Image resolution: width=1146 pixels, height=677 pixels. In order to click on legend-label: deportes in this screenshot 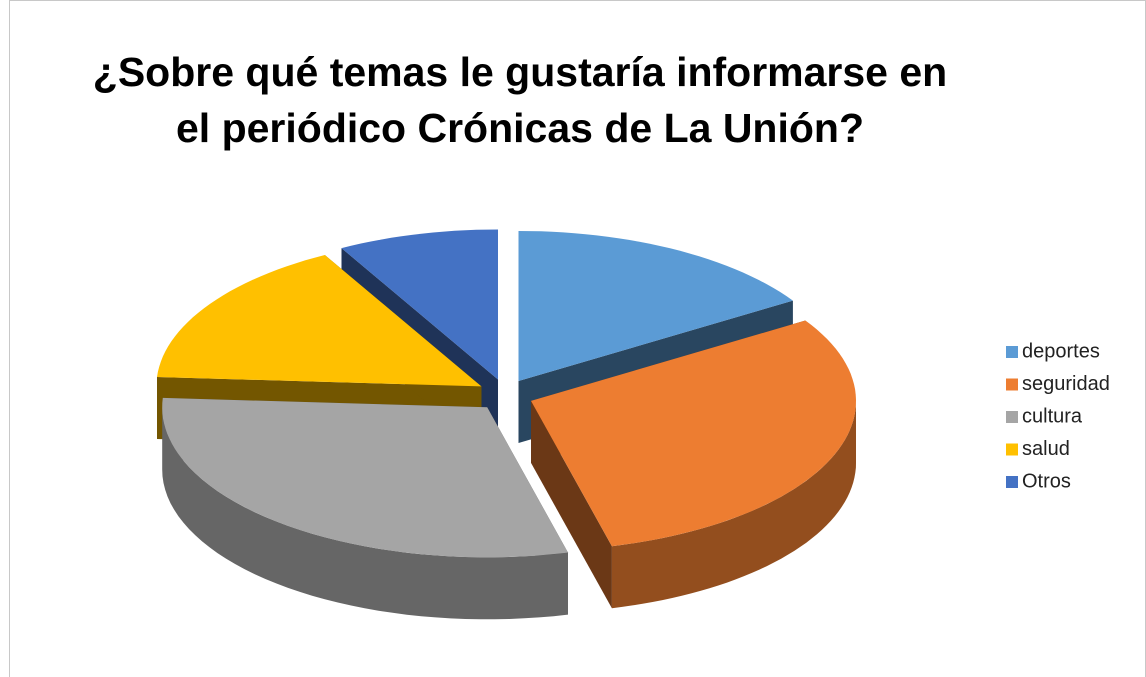, I will do `click(1061, 351)`.